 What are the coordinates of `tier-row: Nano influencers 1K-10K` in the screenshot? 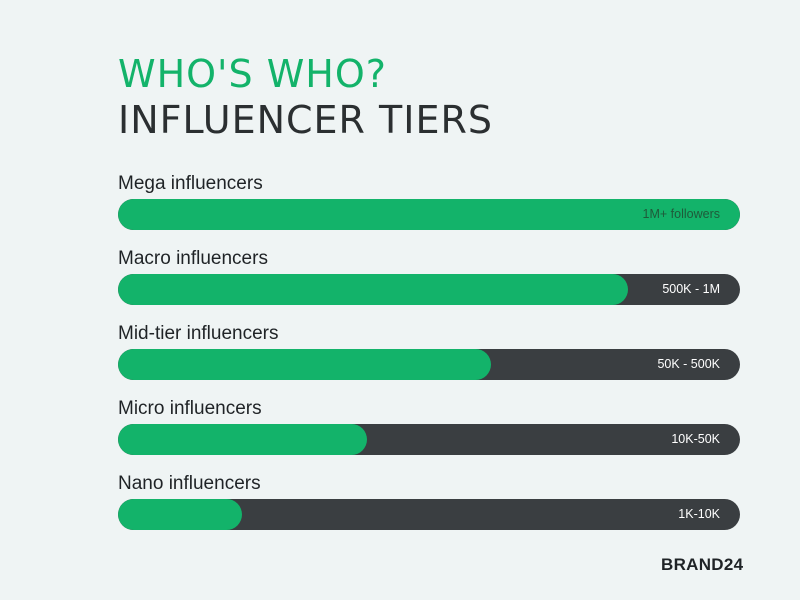 It's located at (429, 502).